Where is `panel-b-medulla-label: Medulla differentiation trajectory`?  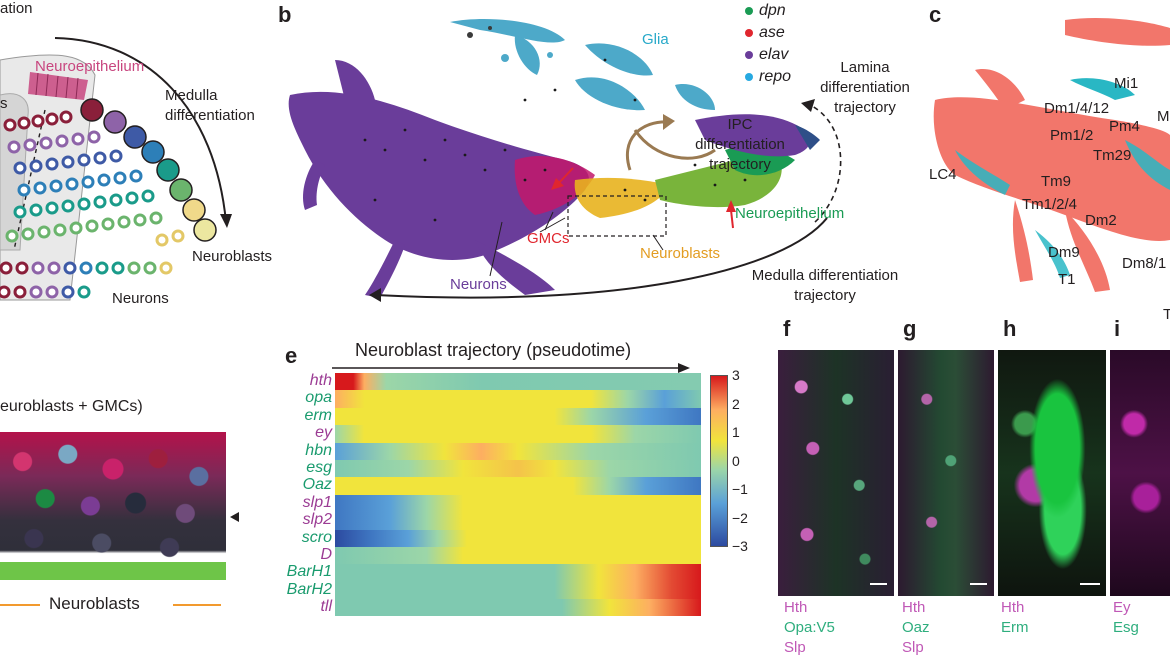 panel-b-medulla-label: Medulla differentiation trajectory is located at coordinates (825, 285).